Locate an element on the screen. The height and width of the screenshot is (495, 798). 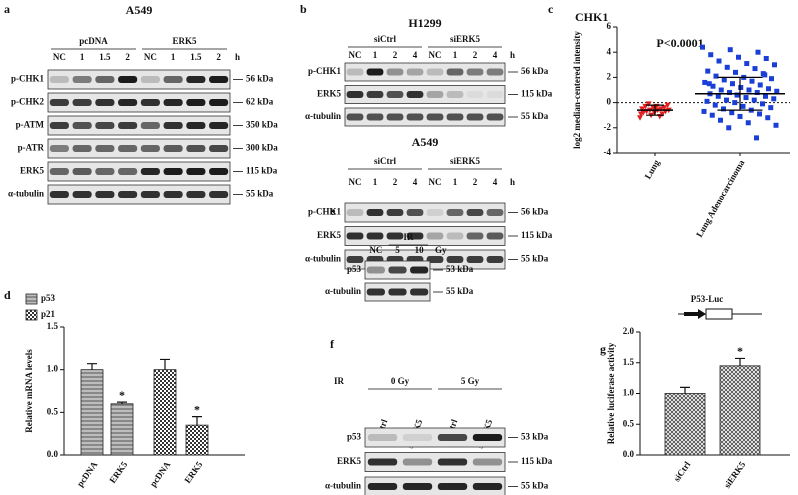
lane-label: 4 is located at coordinates (415, 182).